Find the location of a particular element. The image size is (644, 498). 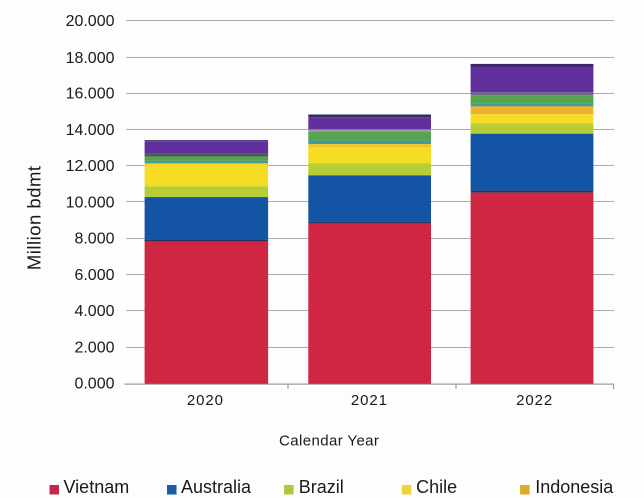

svg-text: 2.000 is located at coordinates (94, 347).